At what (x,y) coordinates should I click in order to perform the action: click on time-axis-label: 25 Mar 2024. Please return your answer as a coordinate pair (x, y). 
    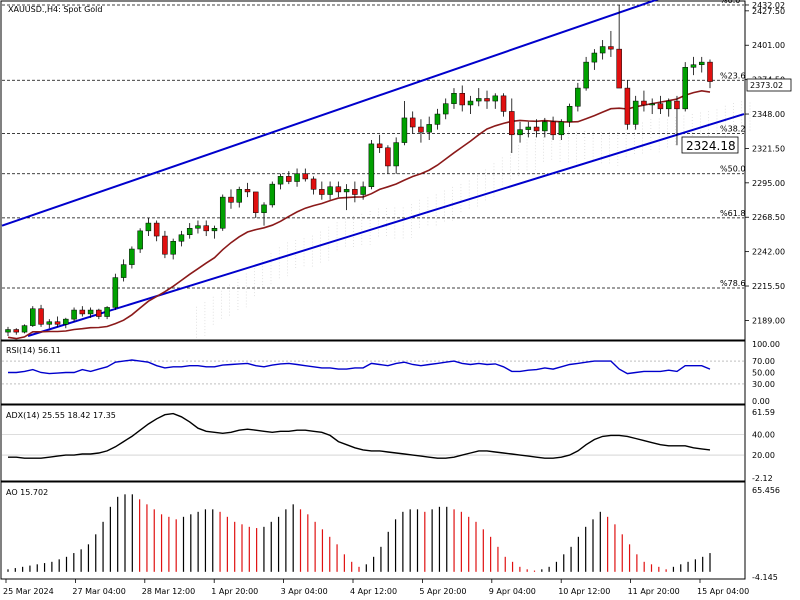
    Looking at the image, I should click on (28, 591).